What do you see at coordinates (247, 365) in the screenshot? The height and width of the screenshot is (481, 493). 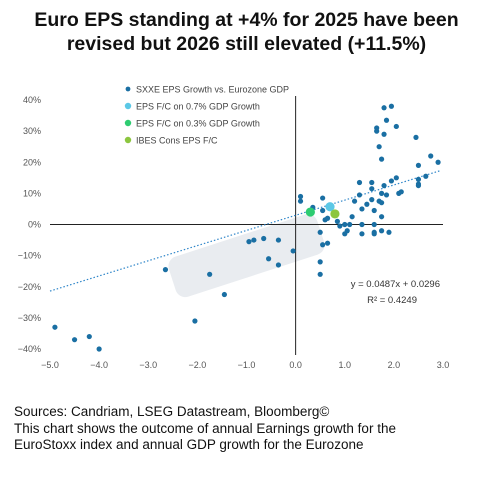 I see `x-tick-label: −1.0` at bounding box center [247, 365].